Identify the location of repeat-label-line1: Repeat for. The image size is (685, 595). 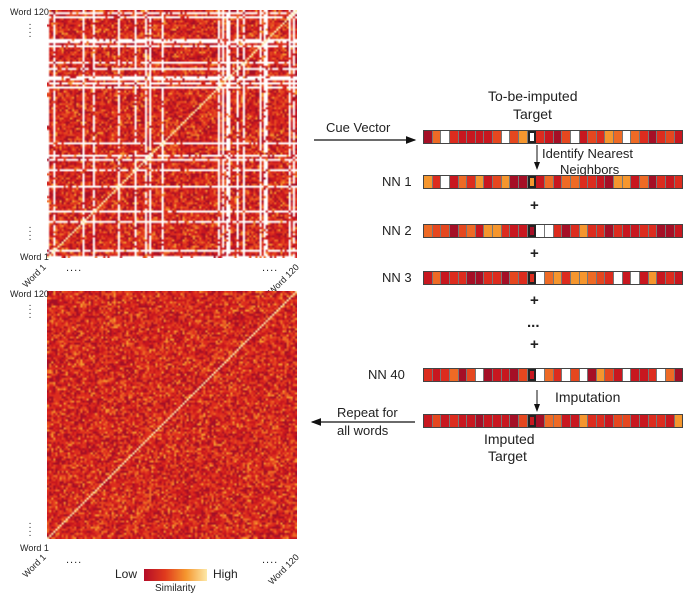
(367, 412).